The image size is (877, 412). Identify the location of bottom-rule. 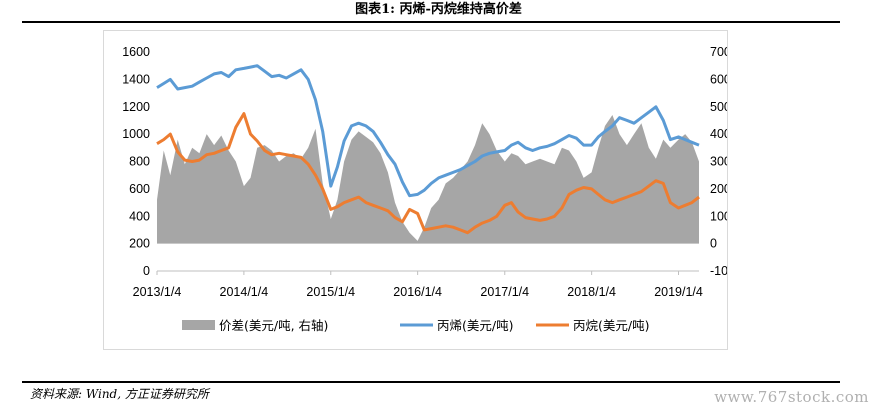
(431, 382).